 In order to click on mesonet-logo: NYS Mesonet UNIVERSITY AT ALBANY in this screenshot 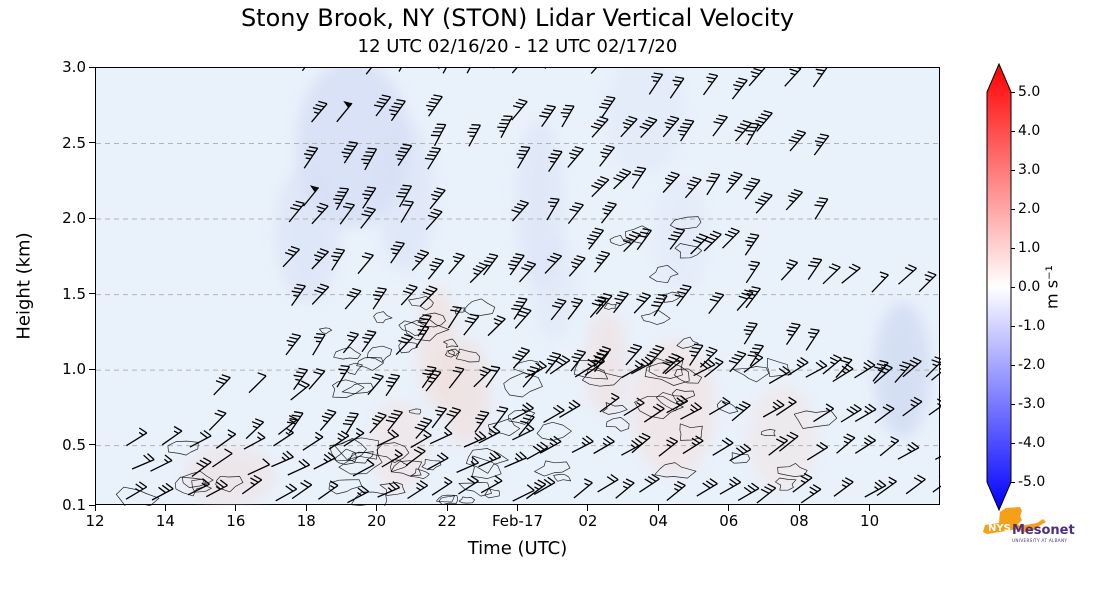, I will do `click(1029, 525)`.